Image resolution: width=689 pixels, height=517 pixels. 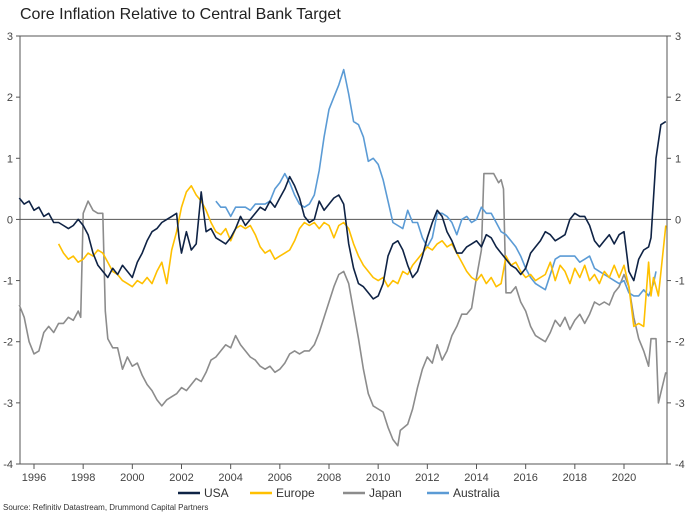 What do you see at coordinates (329, 478) in the screenshot?
I see `x-tick-label: 2008` at bounding box center [329, 478].